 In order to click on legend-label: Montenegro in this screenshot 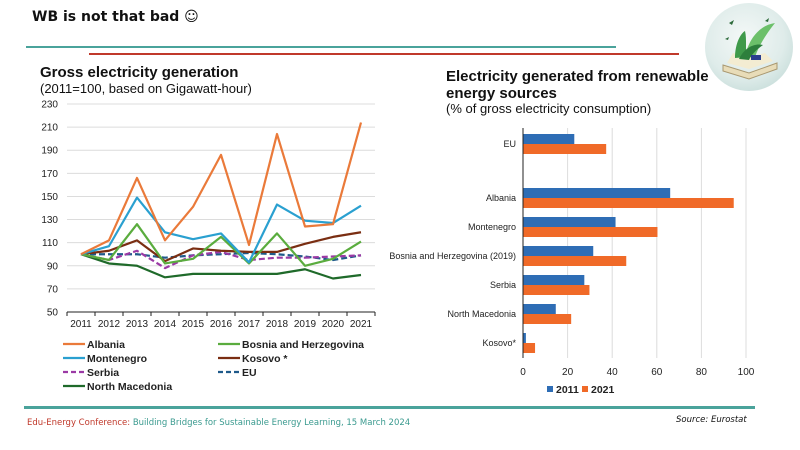, I will do `click(117, 359)`.